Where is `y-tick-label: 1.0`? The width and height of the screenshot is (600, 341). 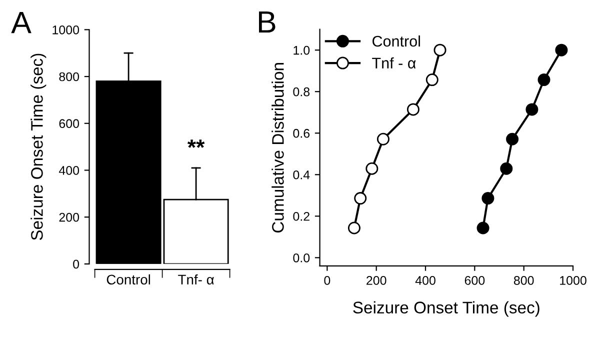 y-tick-label: 1.0 is located at coordinates (302, 50).